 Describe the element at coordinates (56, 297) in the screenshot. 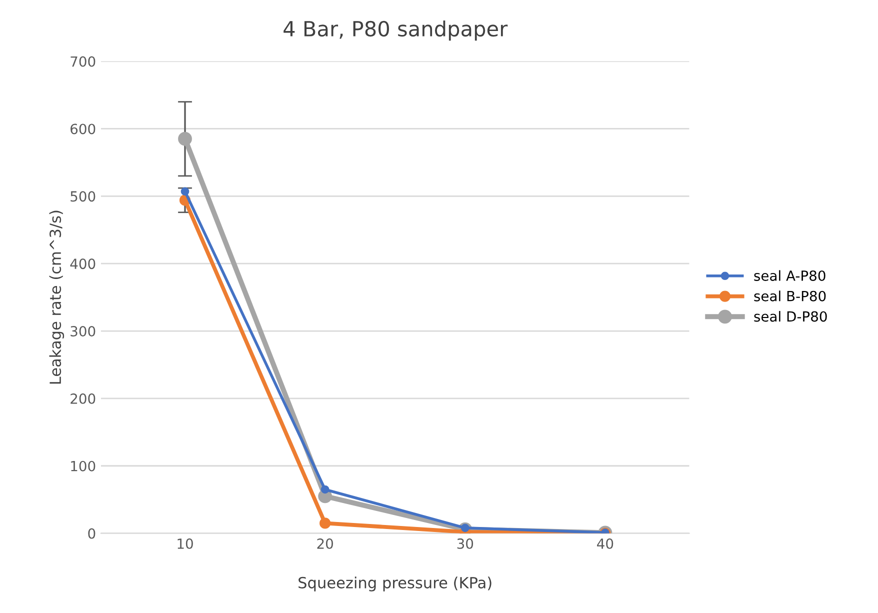

I see `y-axis-title: Leakage rate (cm^3/s)` at that location.